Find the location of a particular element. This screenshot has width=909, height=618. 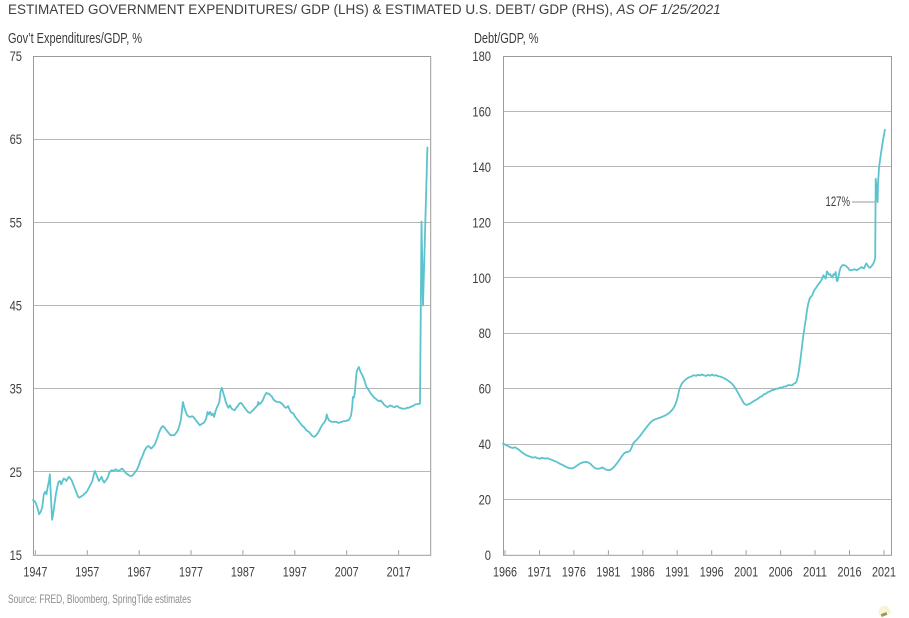

svg-text: 15 is located at coordinates (16, 555).